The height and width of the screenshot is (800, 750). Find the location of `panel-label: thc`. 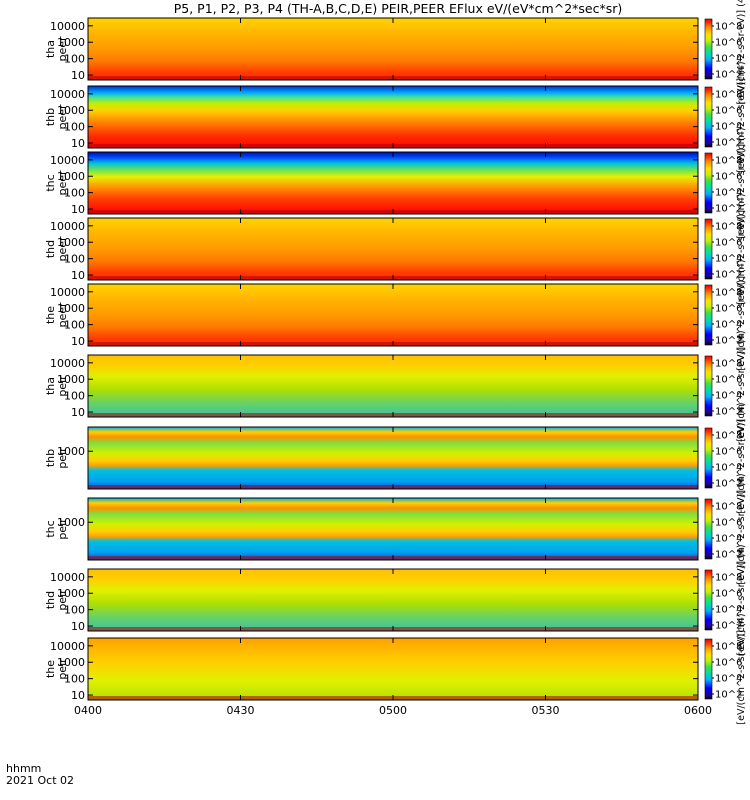

panel-label: thc is located at coordinates (50, 528).